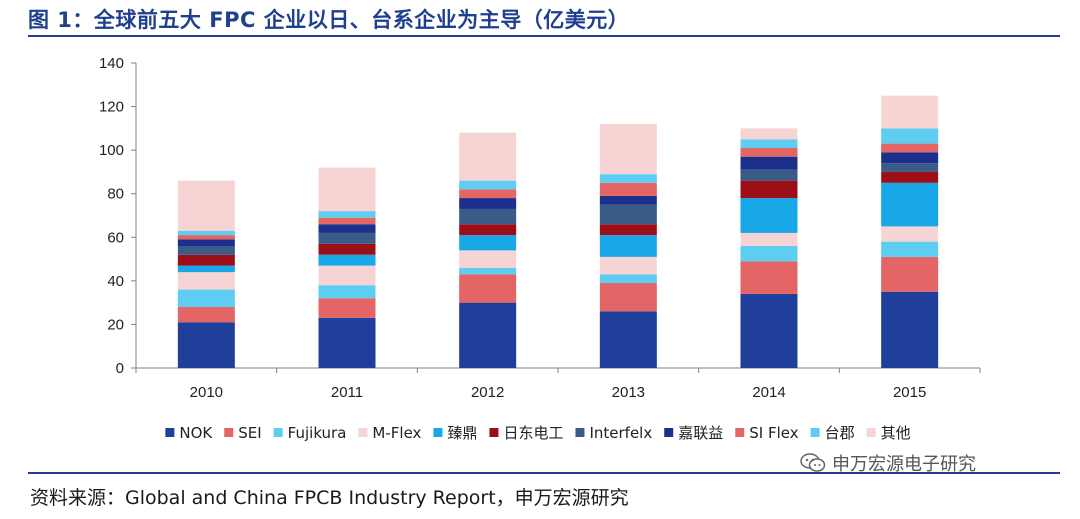 The height and width of the screenshot is (519, 1080). I want to click on x-tick-label: 2012, so click(487, 392).